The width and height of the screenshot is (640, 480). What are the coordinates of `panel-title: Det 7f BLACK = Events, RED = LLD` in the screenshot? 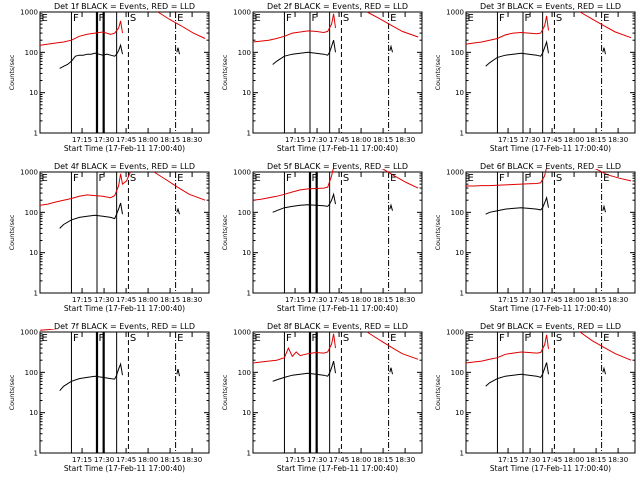 It's located at (124, 326).